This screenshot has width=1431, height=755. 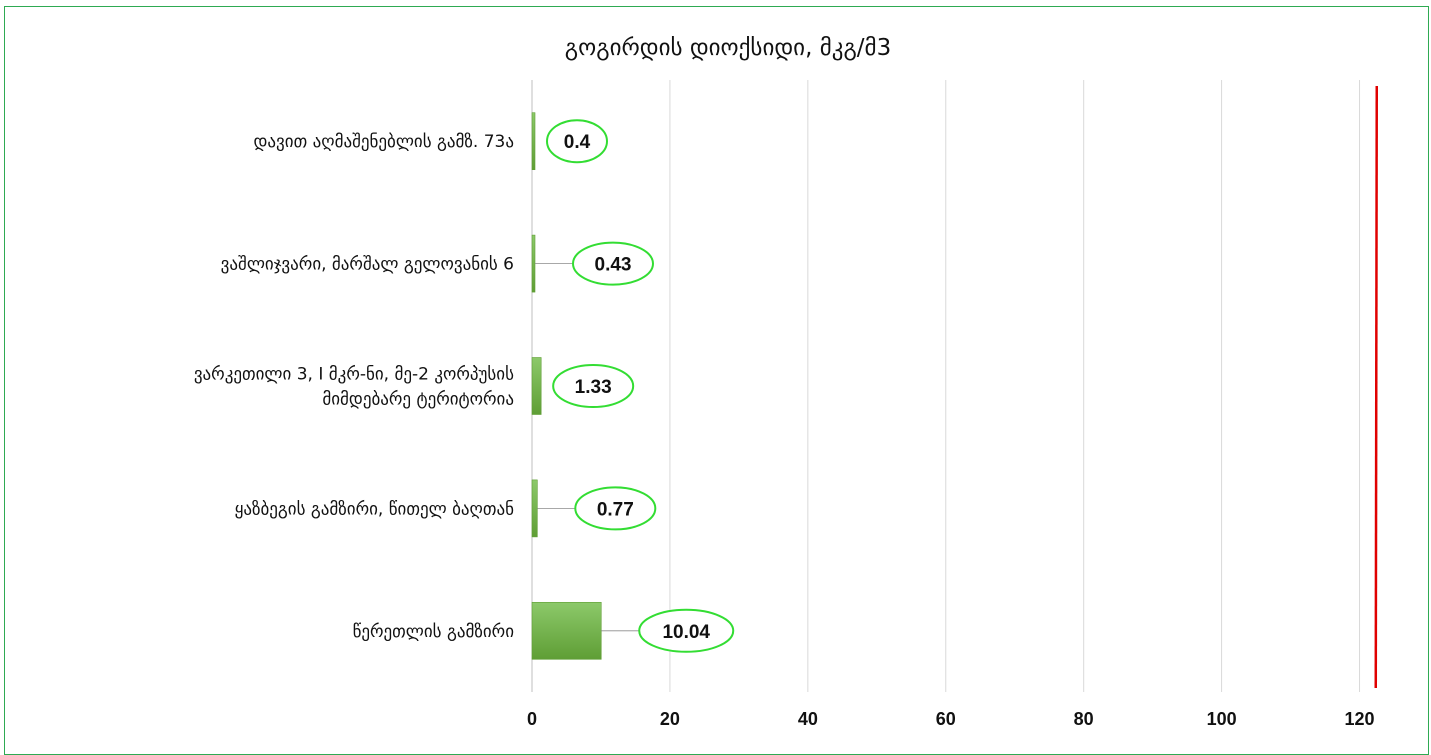 I want to click on x-tick-label: 120, so click(x=1359, y=719).